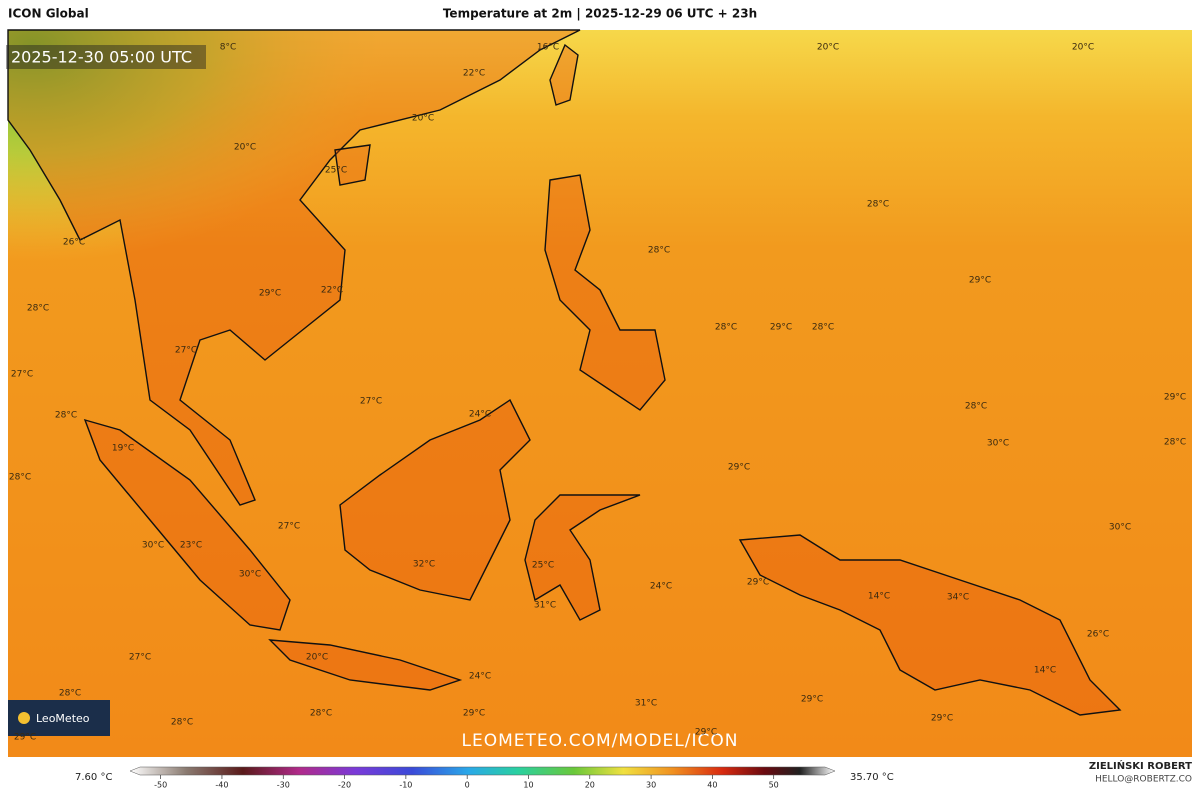 This screenshot has height=789, width=1200. What do you see at coordinates (228, 48) in the screenshot?
I see `temperature-label: 8°C` at bounding box center [228, 48].